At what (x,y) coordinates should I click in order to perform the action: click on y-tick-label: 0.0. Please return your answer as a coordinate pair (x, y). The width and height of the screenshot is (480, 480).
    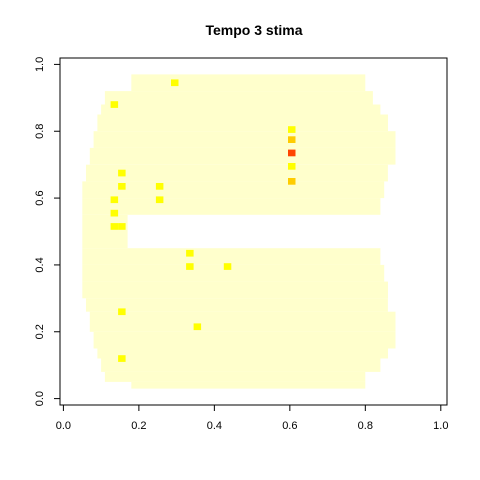
    Looking at the image, I should click on (40, 398).